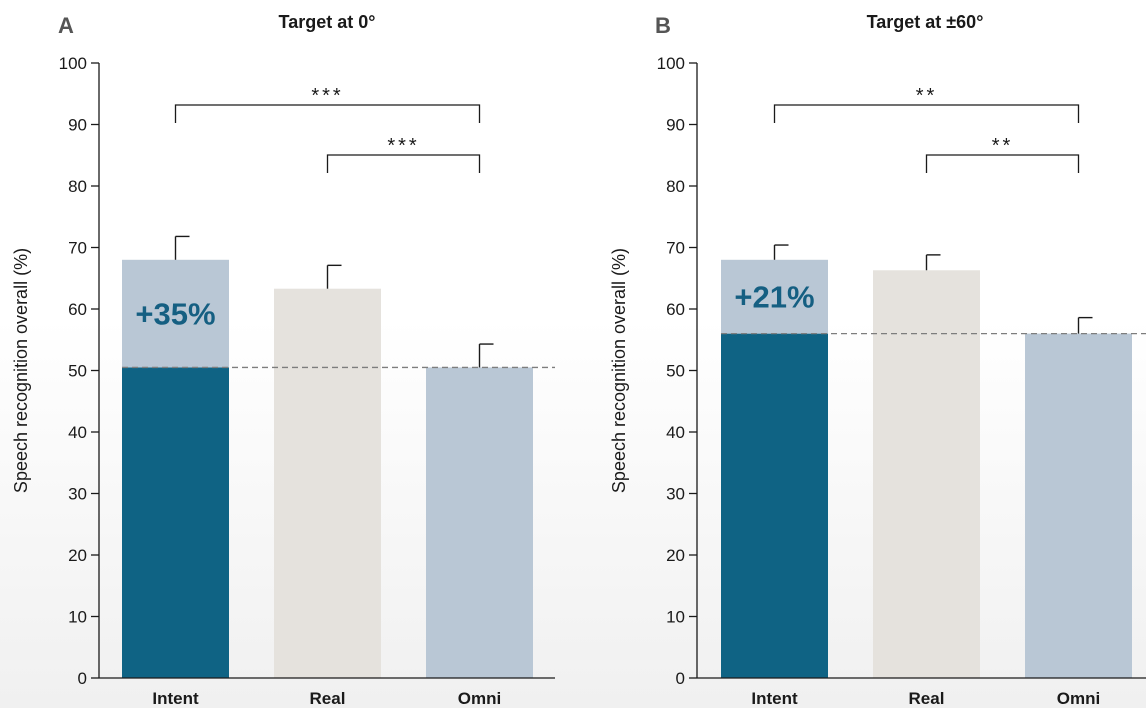  I want to click on panel-title: Target at 0°, so click(327, 22).